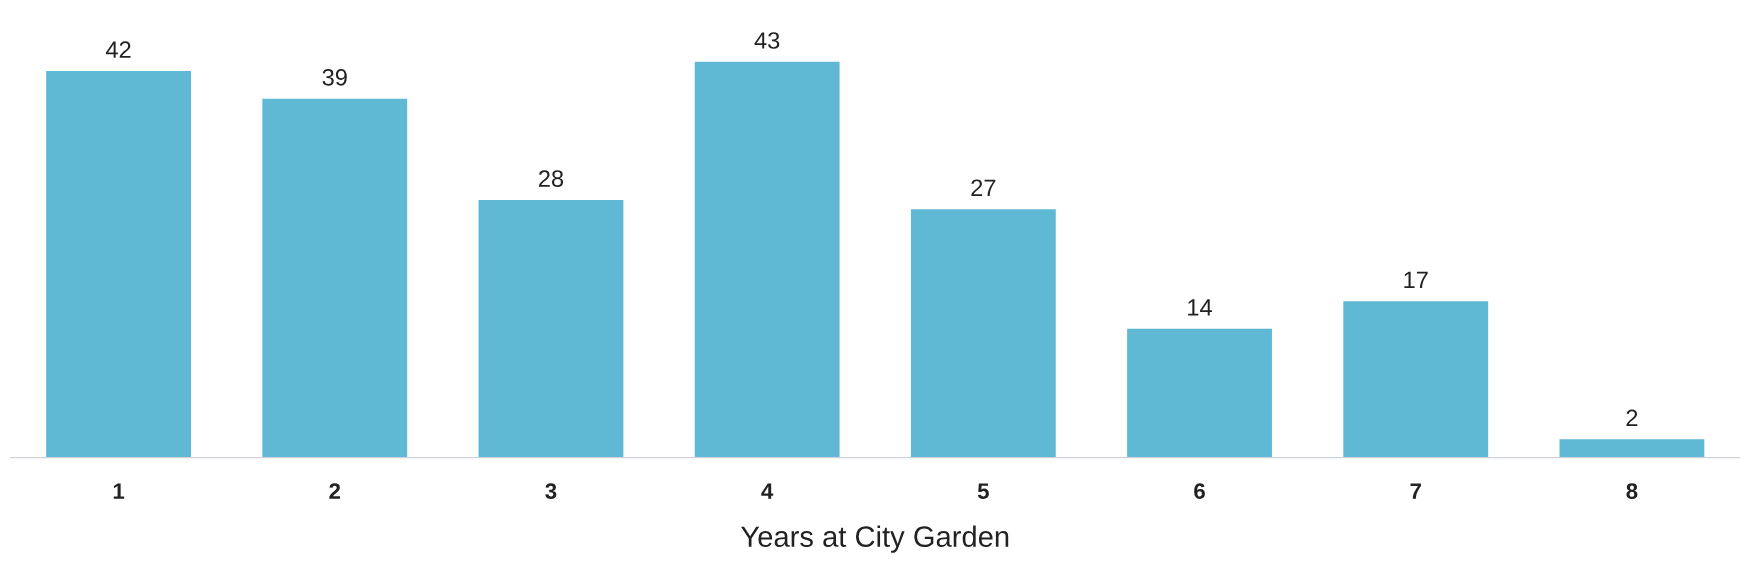 This screenshot has height=583, width=1747. Describe the element at coordinates (767, 491) in the screenshot. I see `x-tick-label: 4` at that location.